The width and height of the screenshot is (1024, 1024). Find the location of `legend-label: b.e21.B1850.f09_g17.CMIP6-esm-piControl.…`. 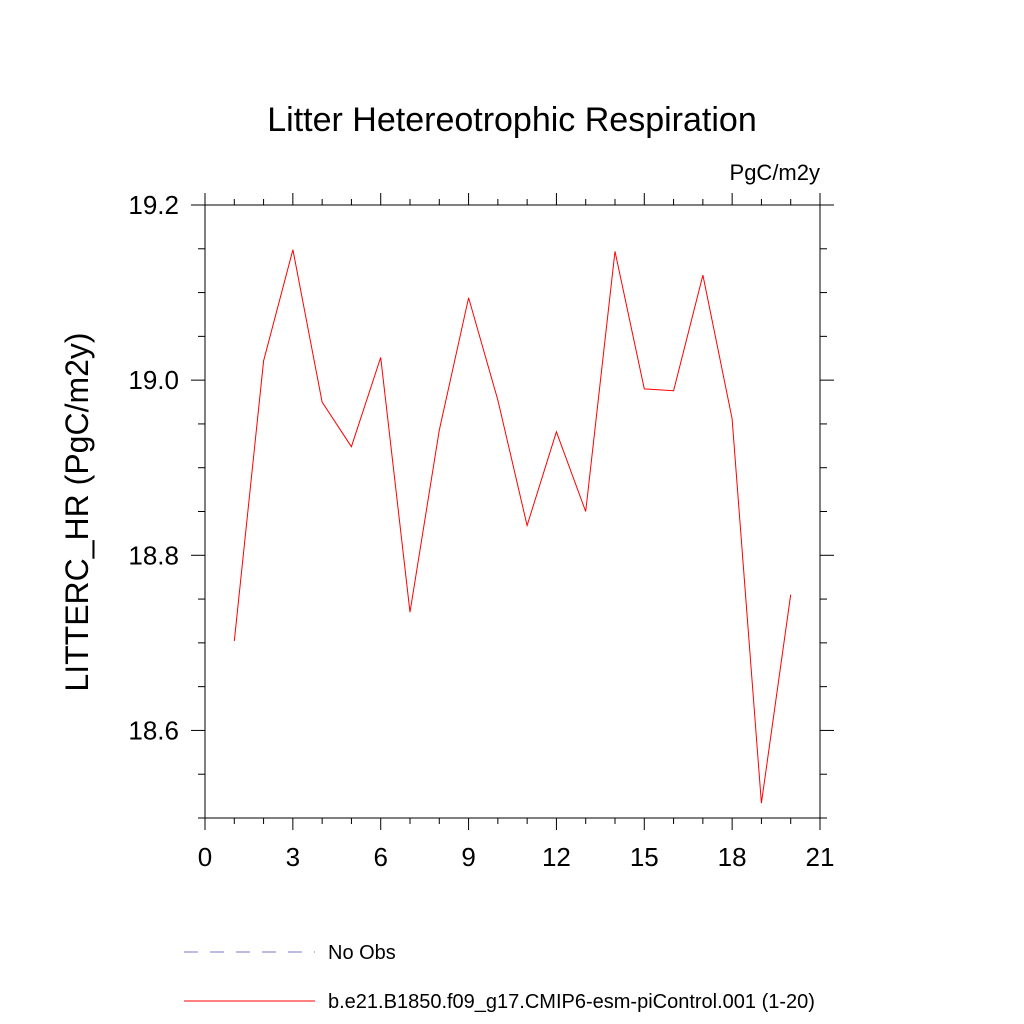

legend-label: b.e21.B1850.f09_g17.CMIP6-esm-piControl.… is located at coordinates (571, 1002).